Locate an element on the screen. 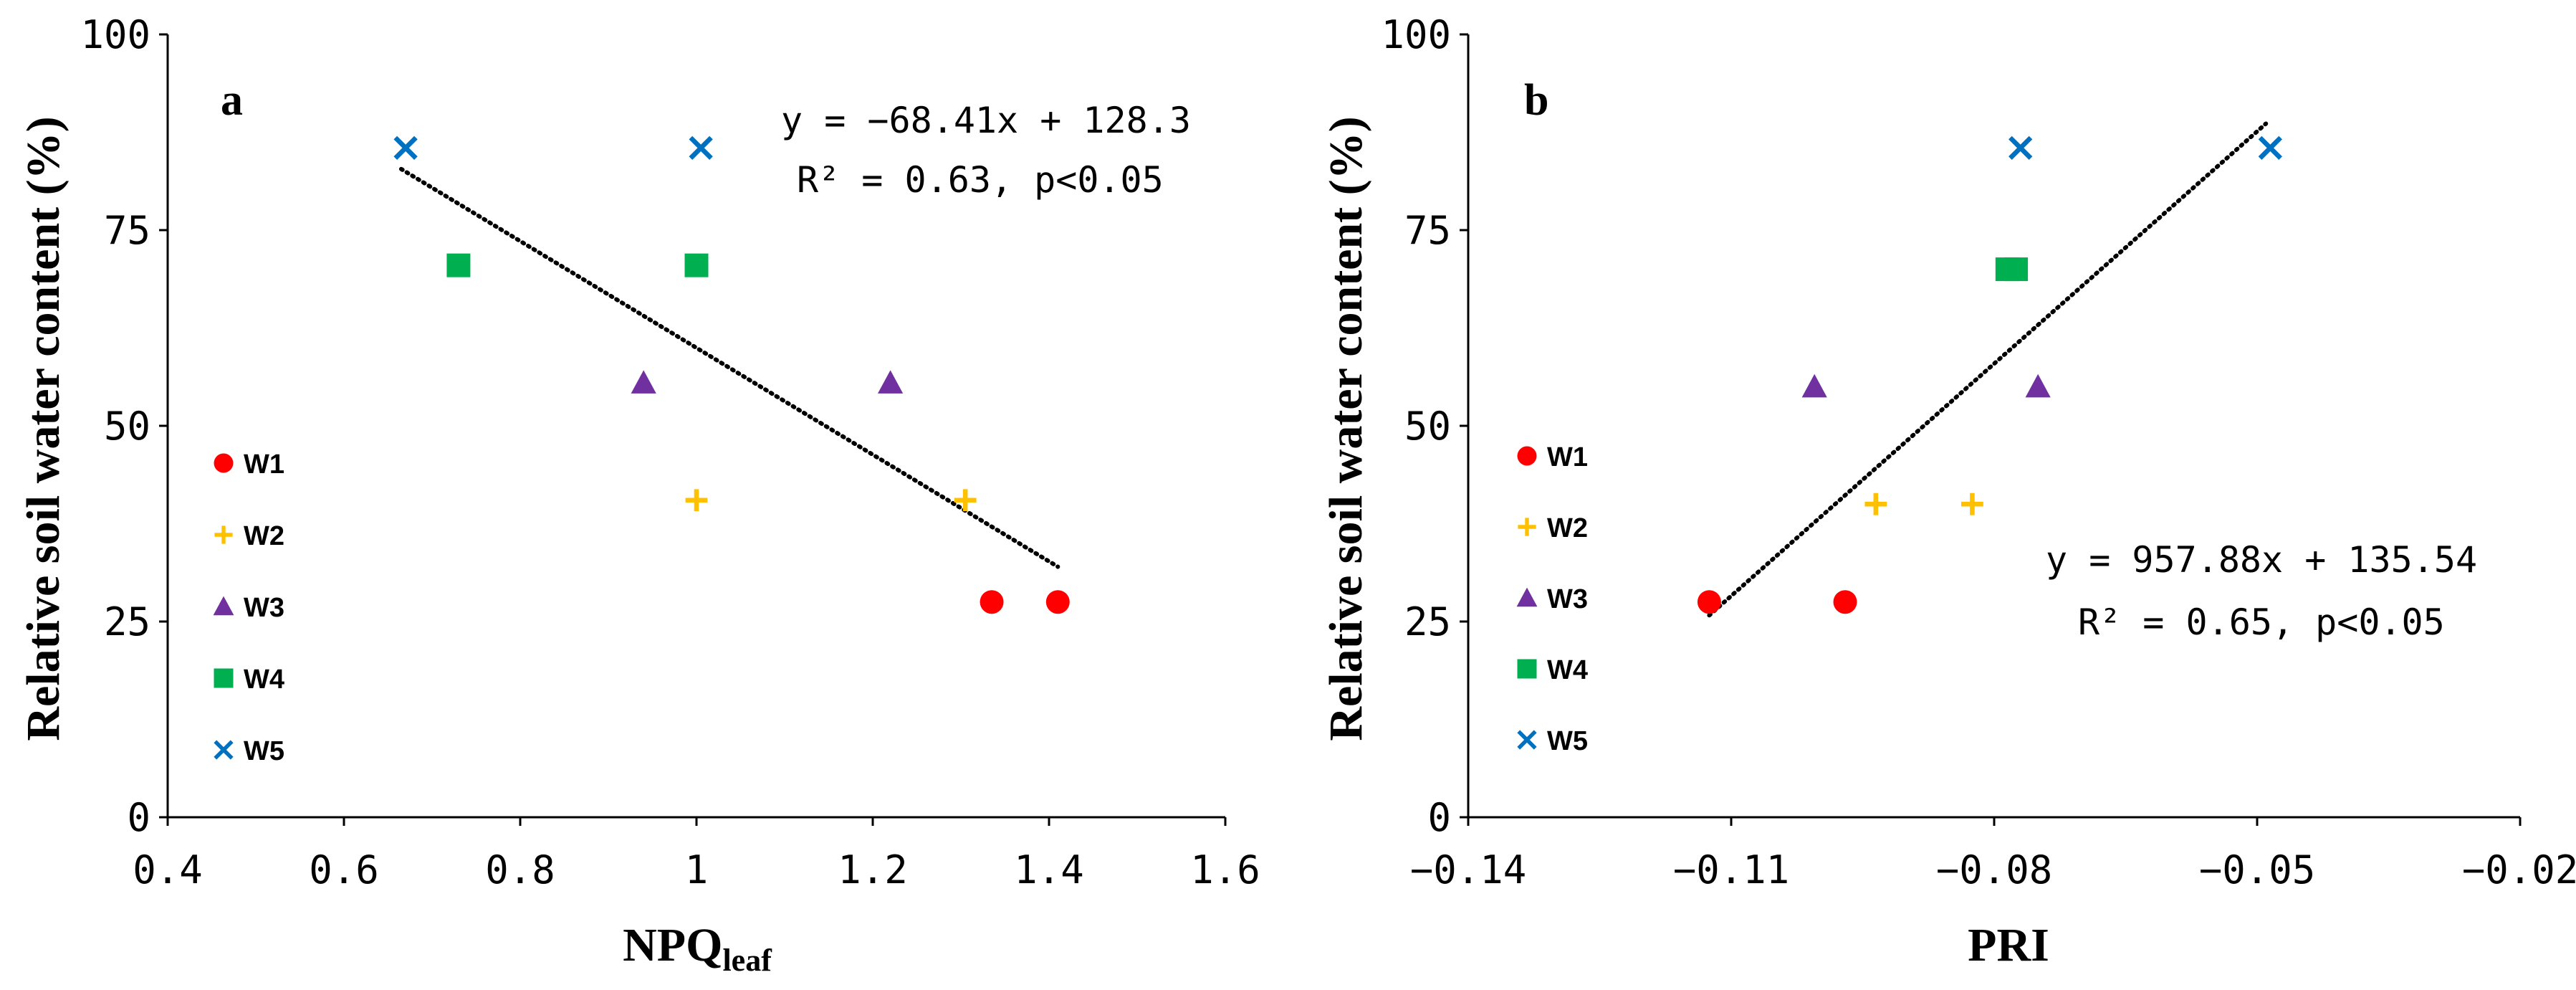 The width and height of the screenshot is (2576, 990). panel-a-y-tick-label: 0 is located at coordinates (138, 817).